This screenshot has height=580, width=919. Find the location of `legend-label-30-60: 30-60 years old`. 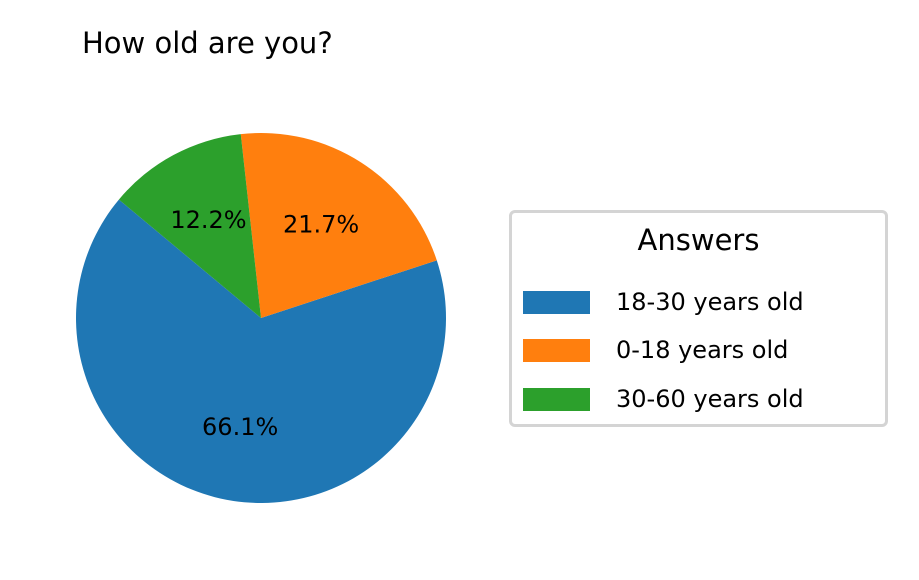

legend-label-30-60: 30-60 years old is located at coordinates (710, 399).